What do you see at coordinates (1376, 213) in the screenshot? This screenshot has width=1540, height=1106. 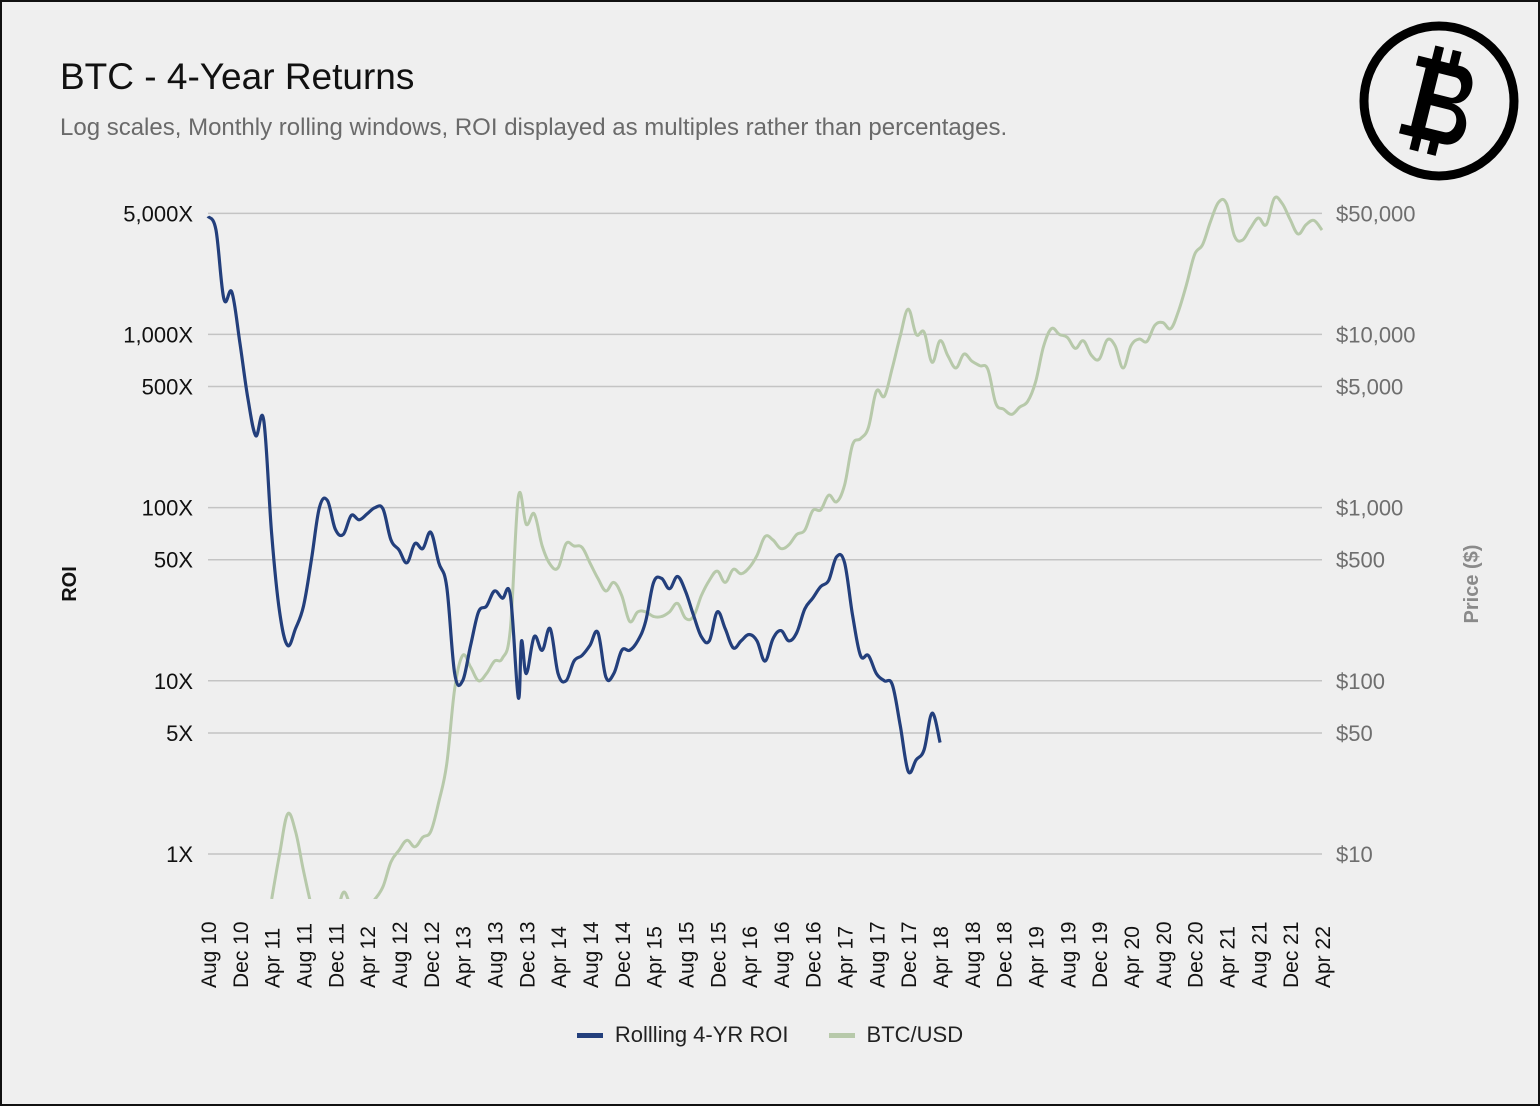 I see `y2-tick-label: $50,000` at bounding box center [1376, 213].